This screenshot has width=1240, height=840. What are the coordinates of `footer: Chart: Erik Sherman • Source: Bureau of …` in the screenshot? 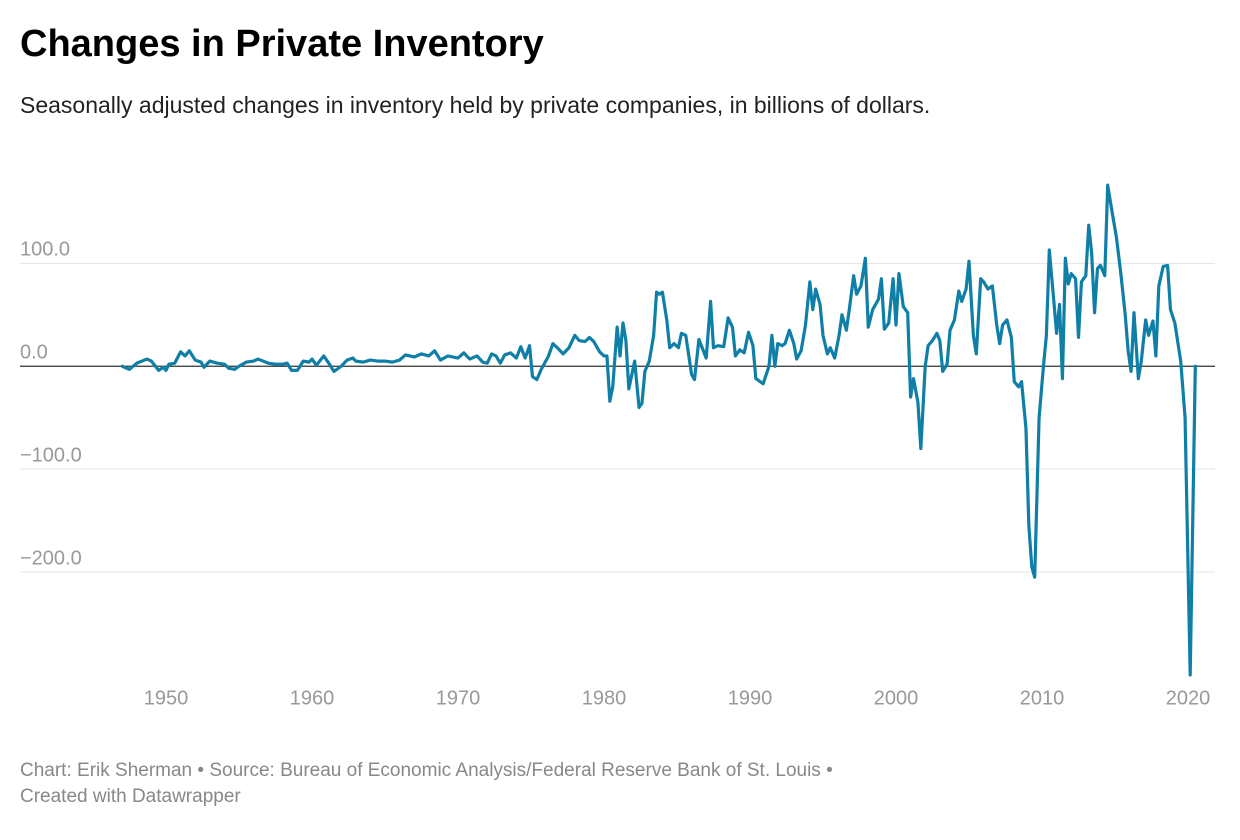 It's located at (426, 770).